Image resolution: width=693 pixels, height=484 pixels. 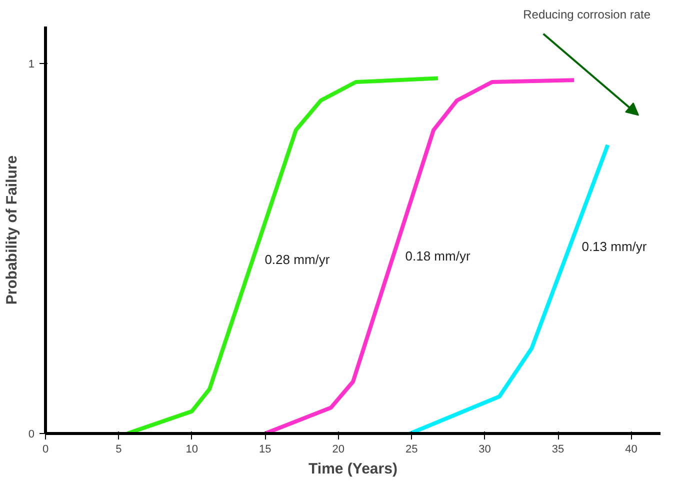 I want to click on x-axis-title: Time (Years), so click(x=353, y=469).